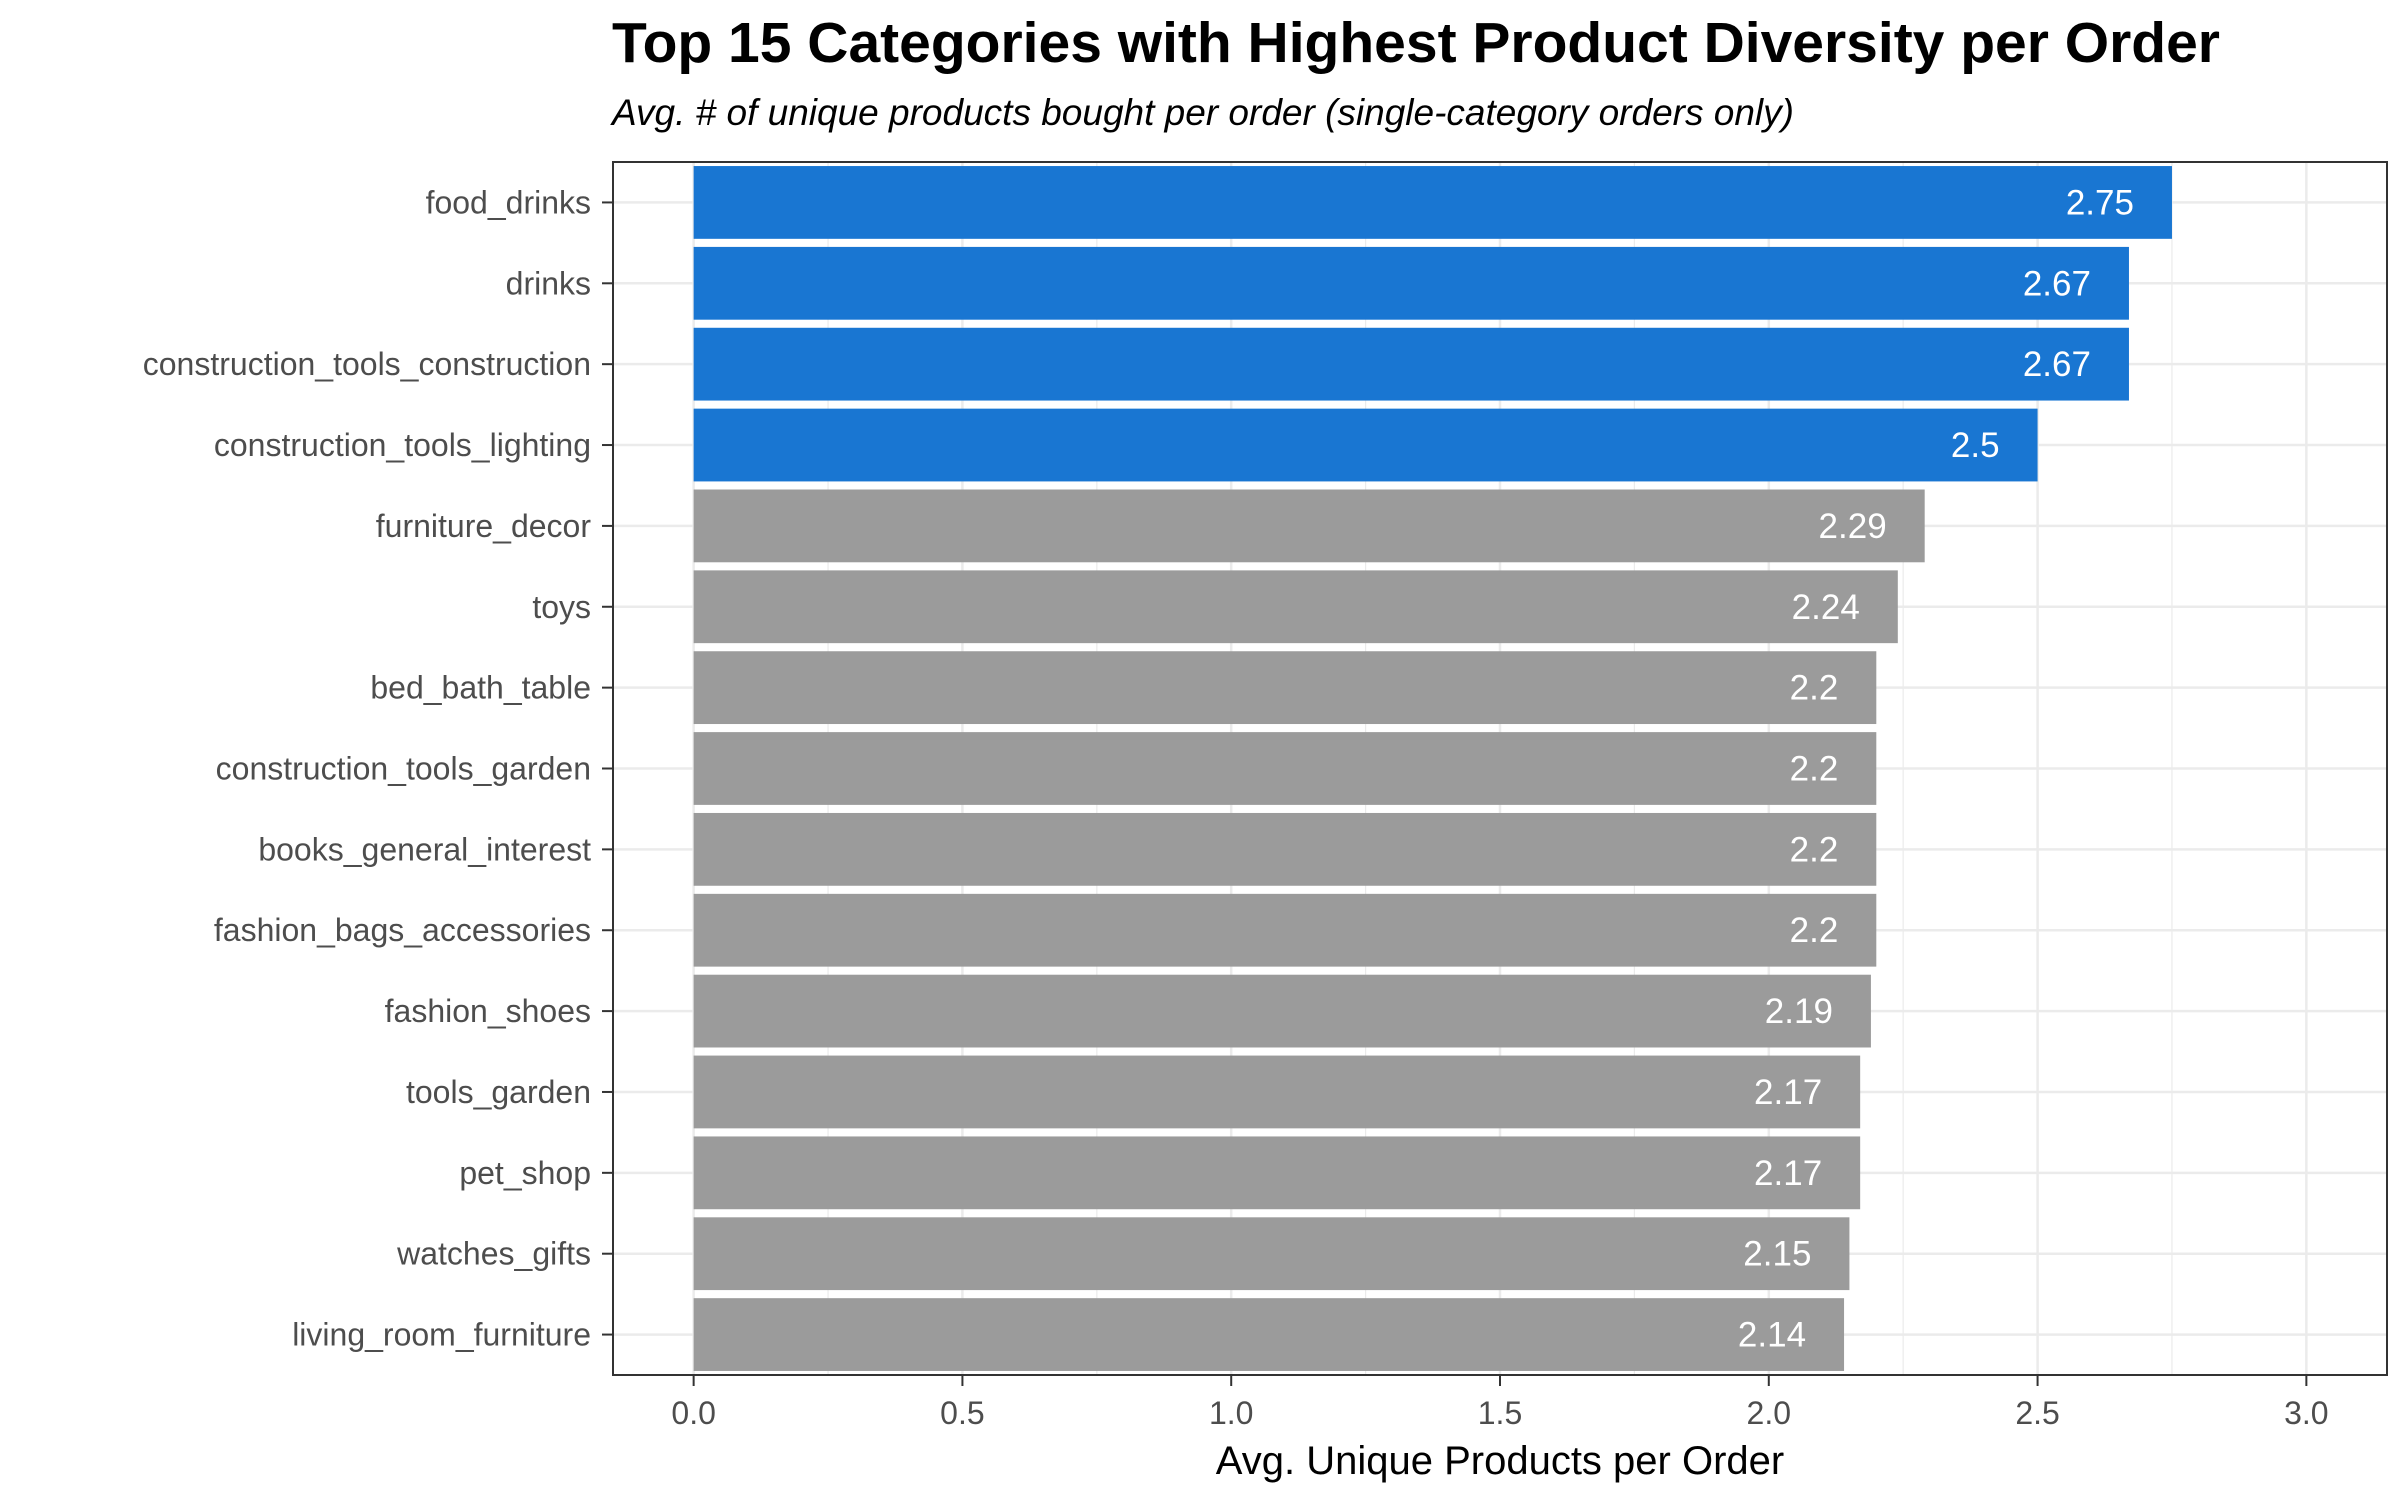  I want to click on bar-value-label: 2.24, so click(1826, 607).